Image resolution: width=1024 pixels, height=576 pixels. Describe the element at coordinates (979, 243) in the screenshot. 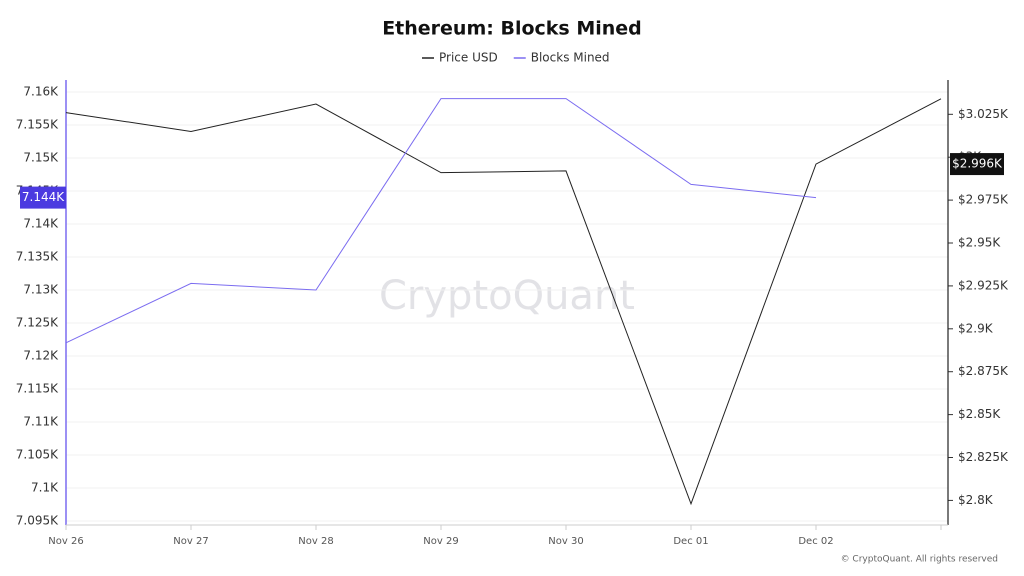

I see `y2-tick-label: $2.95K` at that location.